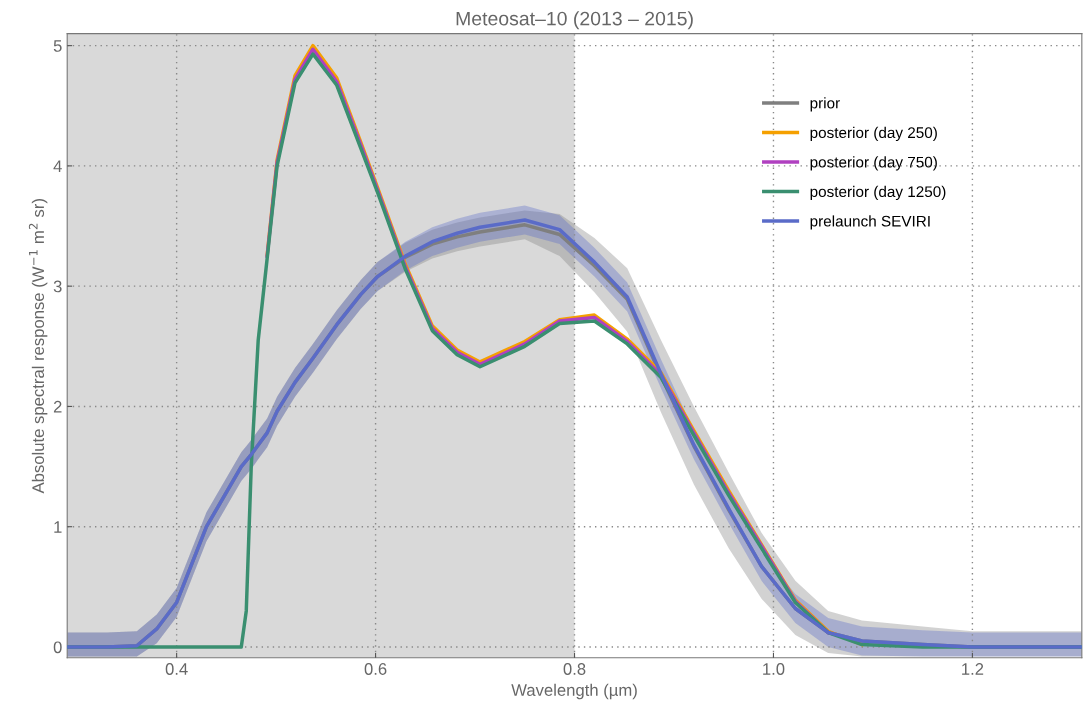 This screenshot has height=715, width=1084. Describe the element at coordinates (973, 669) in the screenshot. I see `x-tick-label: 1.2` at that location.